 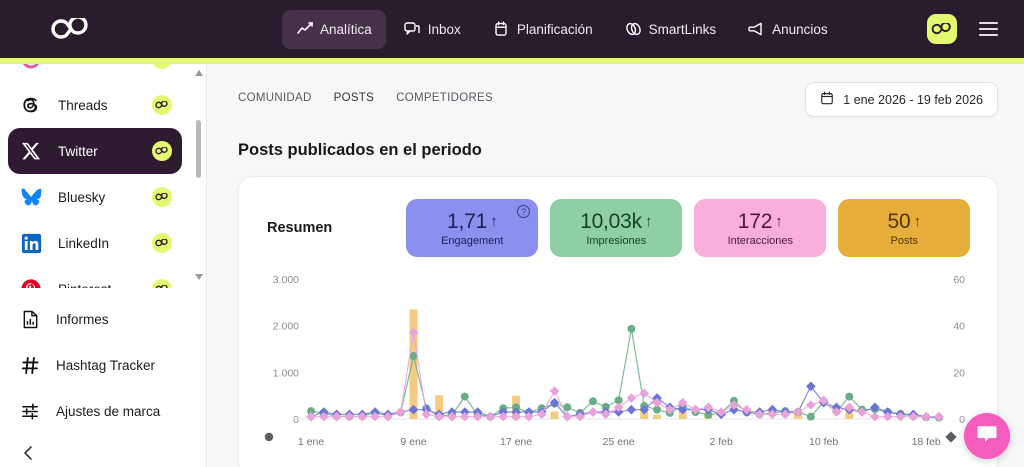 I want to click on page-title: Posts publicados en el periodo, so click(x=360, y=150).